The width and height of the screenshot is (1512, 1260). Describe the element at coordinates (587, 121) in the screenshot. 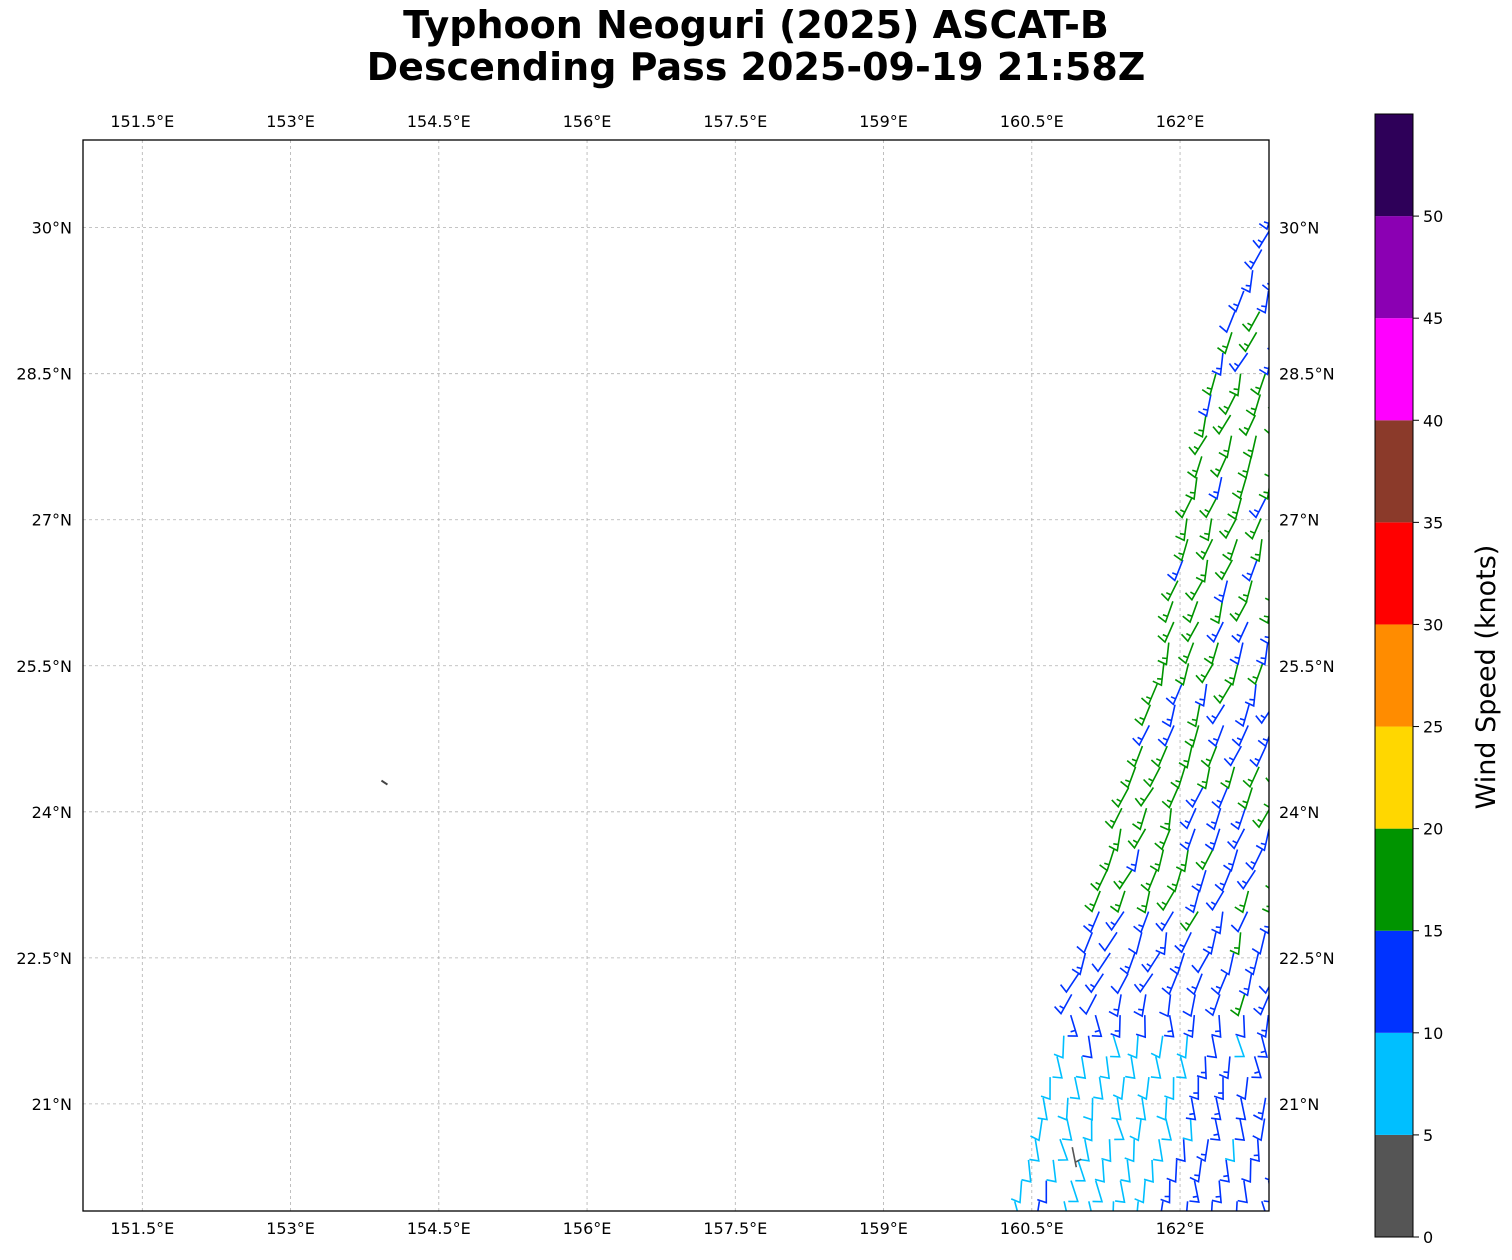

I see `lon-tick-label-top: 156°E` at that location.